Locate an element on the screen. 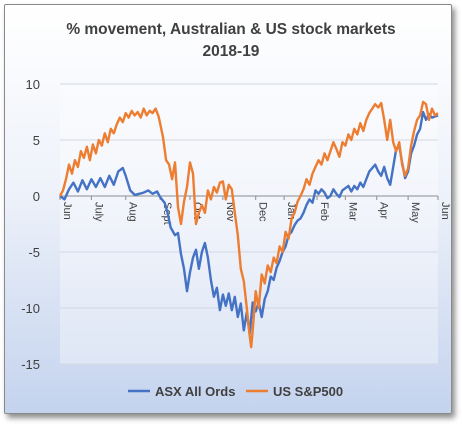  y-tick-label: 0 is located at coordinates (36, 196).